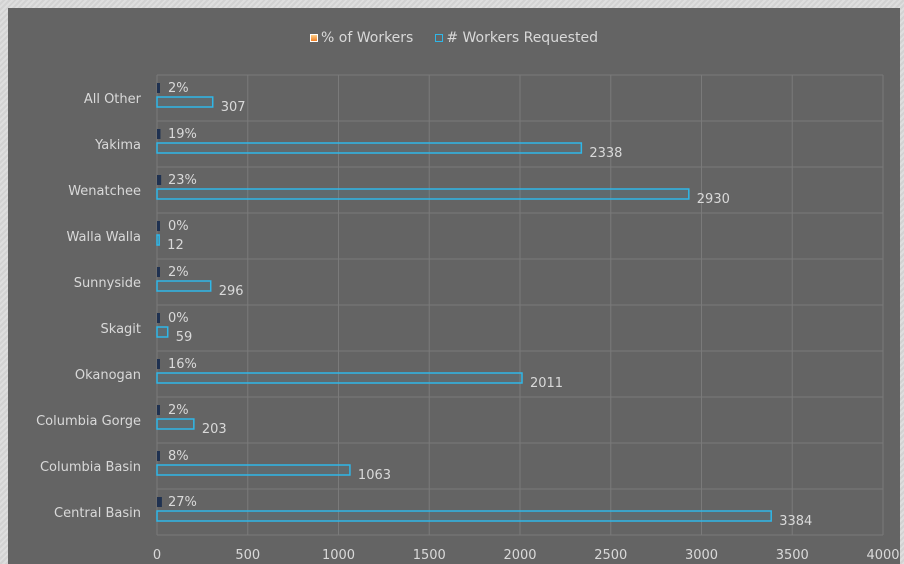  I want to click on requested-data-label: 2011, so click(546, 383).